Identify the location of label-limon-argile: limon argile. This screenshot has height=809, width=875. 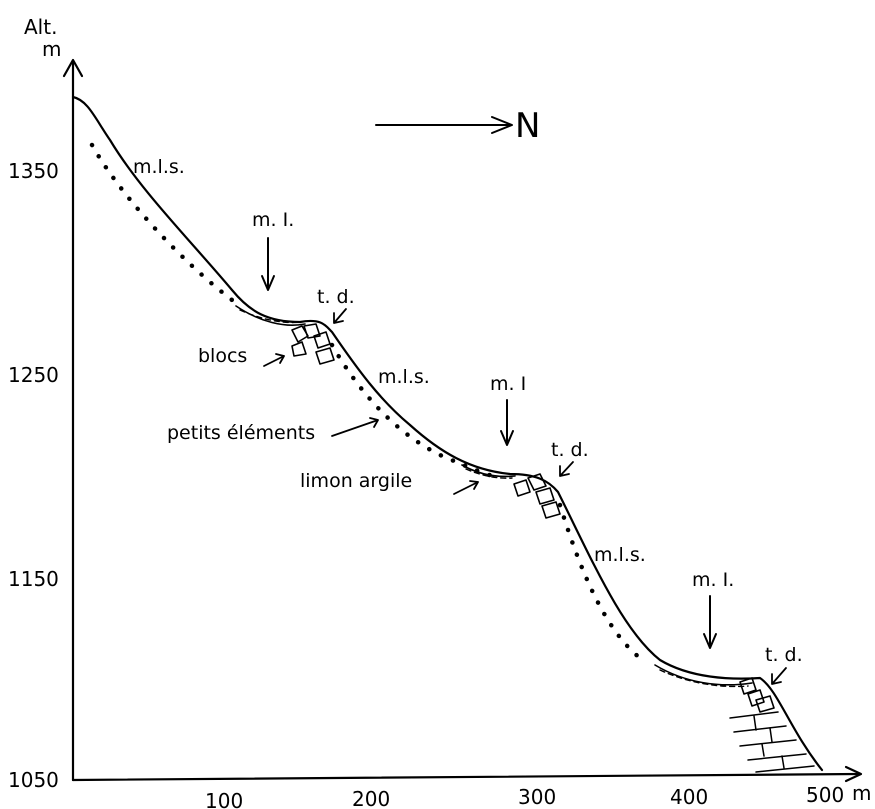
(356, 481).